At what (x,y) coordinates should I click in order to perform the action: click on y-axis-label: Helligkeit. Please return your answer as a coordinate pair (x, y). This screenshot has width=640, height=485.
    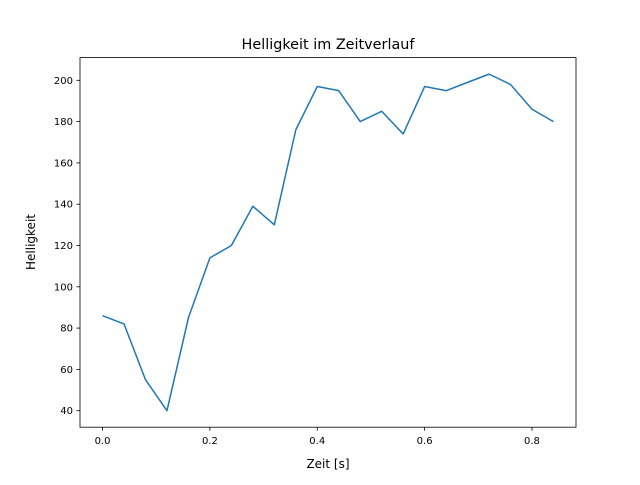
    Looking at the image, I should click on (31, 242).